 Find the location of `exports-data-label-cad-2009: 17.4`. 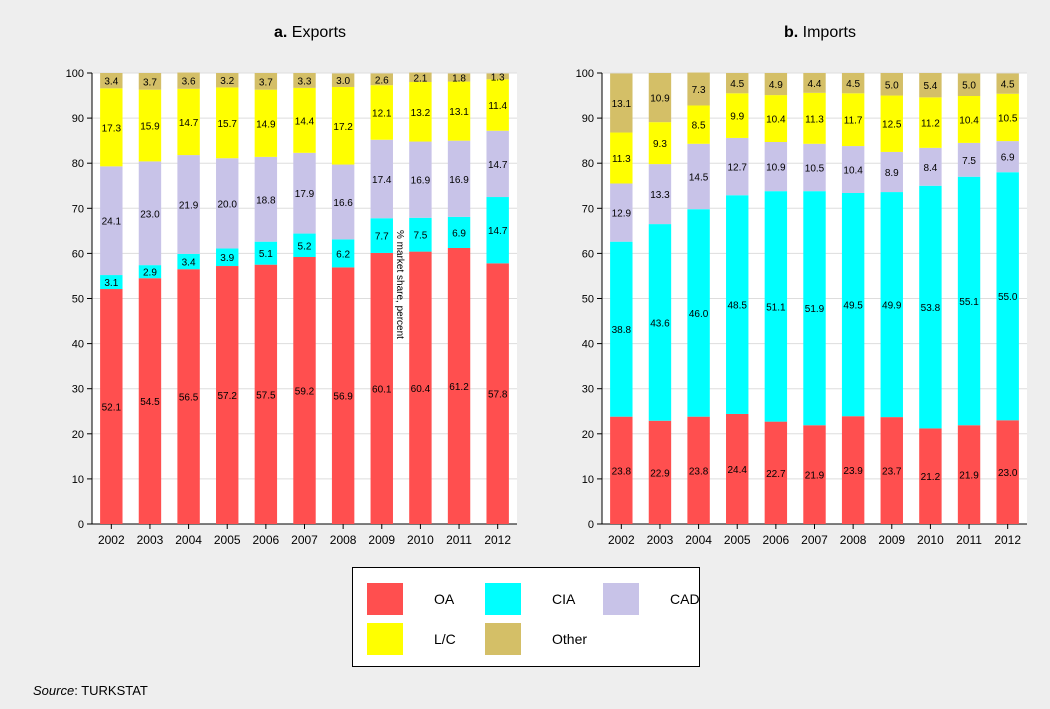

exports-data-label-cad-2009: 17.4 is located at coordinates (382, 180).